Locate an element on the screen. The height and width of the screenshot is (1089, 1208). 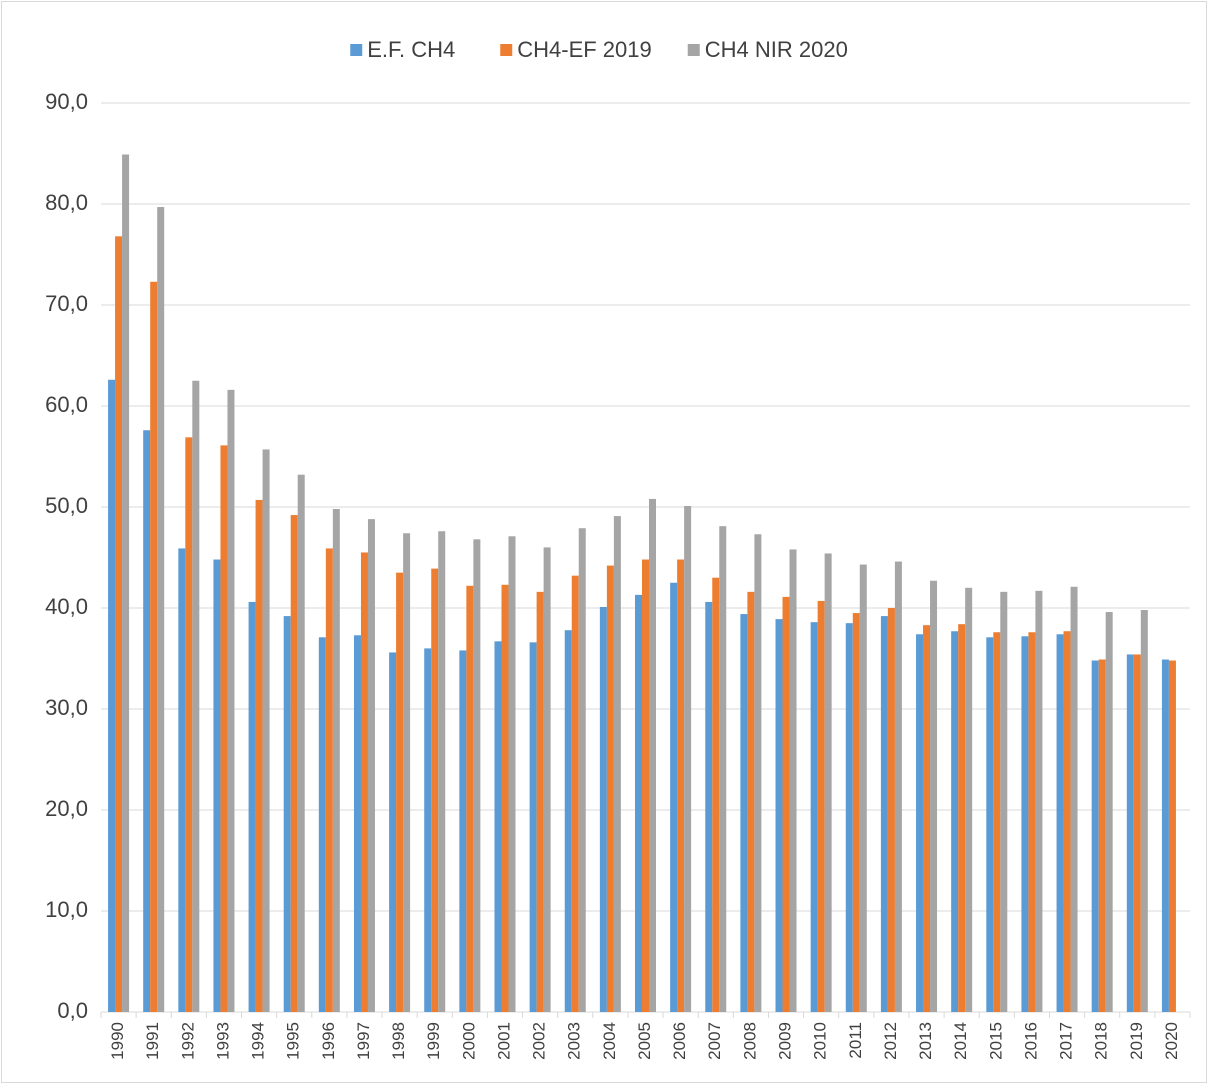
x-tick-label: 2020 is located at coordinates (1171, 1041).